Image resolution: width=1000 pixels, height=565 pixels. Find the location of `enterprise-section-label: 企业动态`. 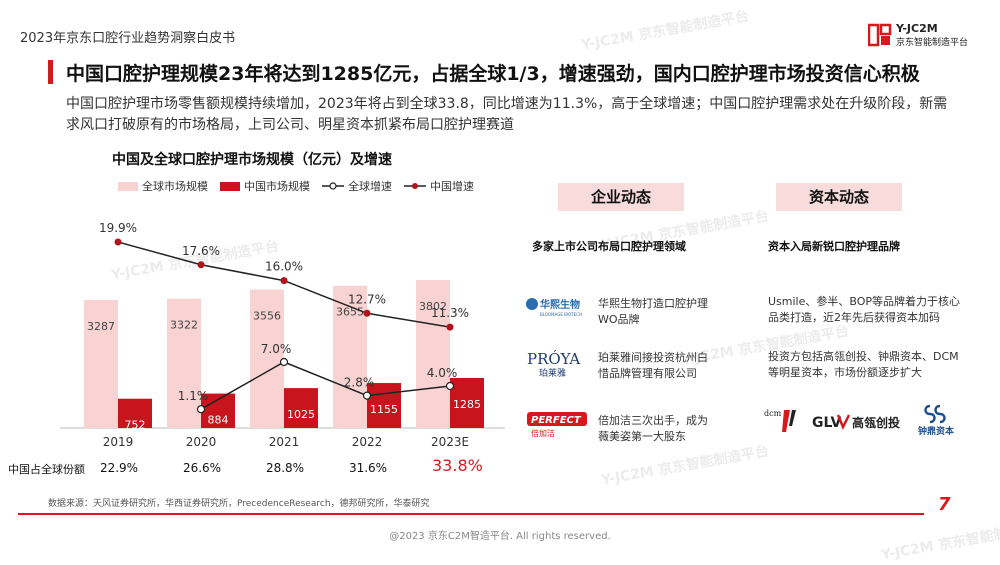

enterprise-section-label: 企业动态 is located at coordinates (621, 197).